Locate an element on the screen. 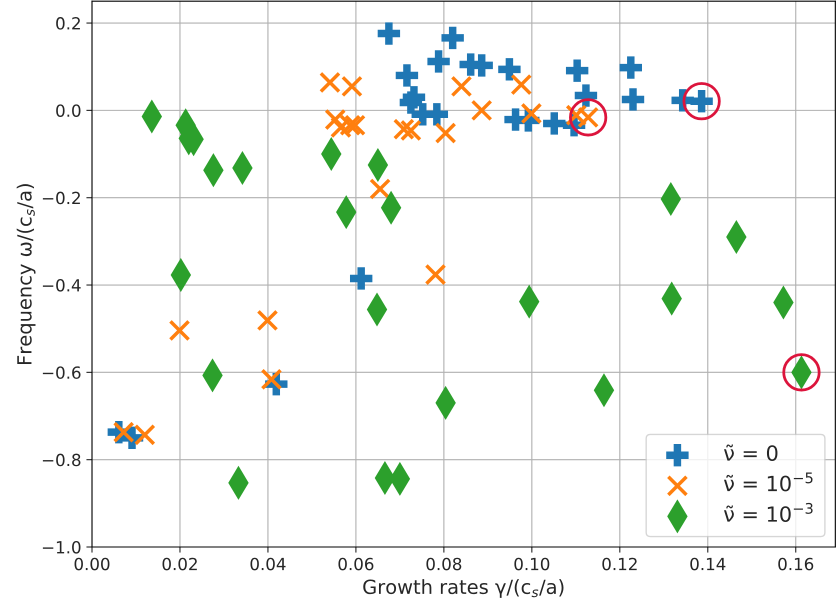 The width and height of the screenshot is (837, 613). x-tick-label: 0.00 is located at coordinates (92, 564).